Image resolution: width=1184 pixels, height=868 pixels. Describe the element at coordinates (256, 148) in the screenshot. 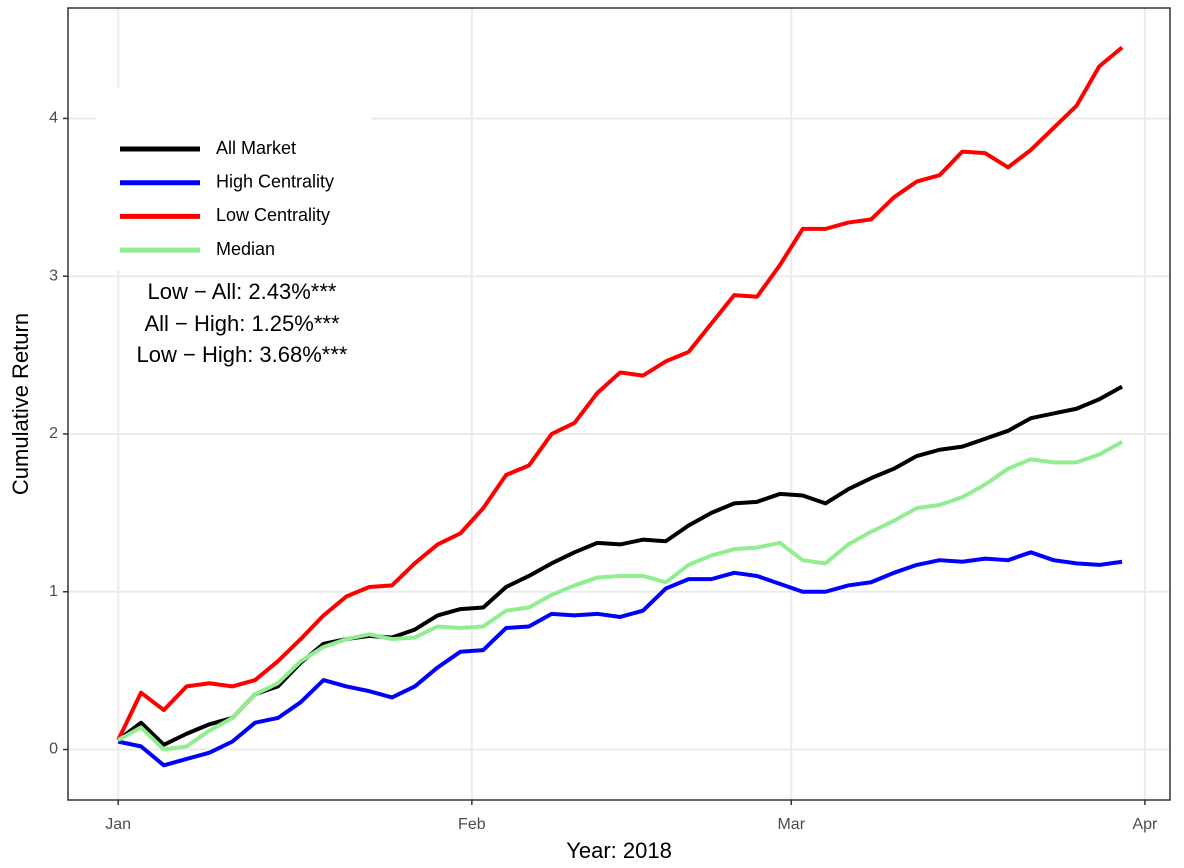

I see `legend-label: All Market` at that location.